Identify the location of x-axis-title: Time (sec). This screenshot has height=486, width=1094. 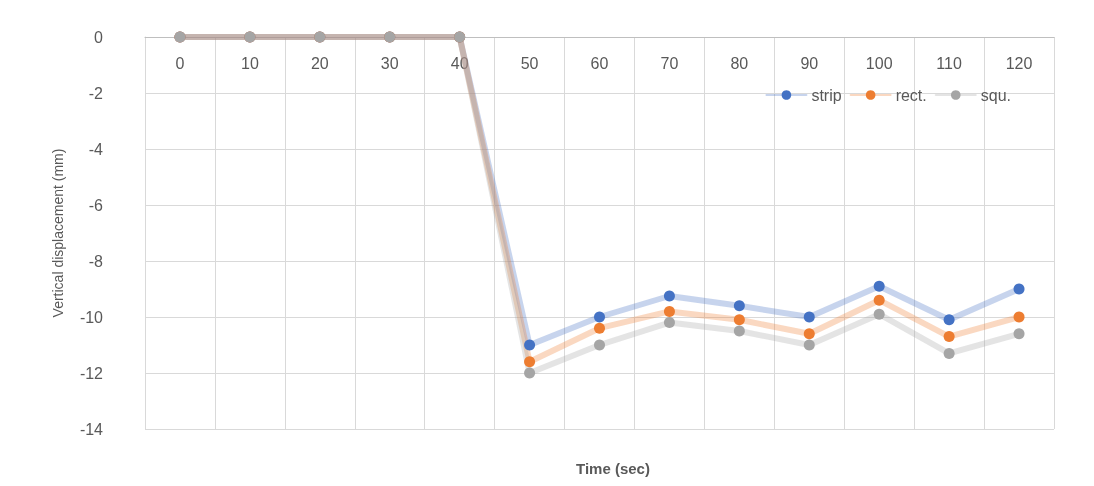
(613, 468).